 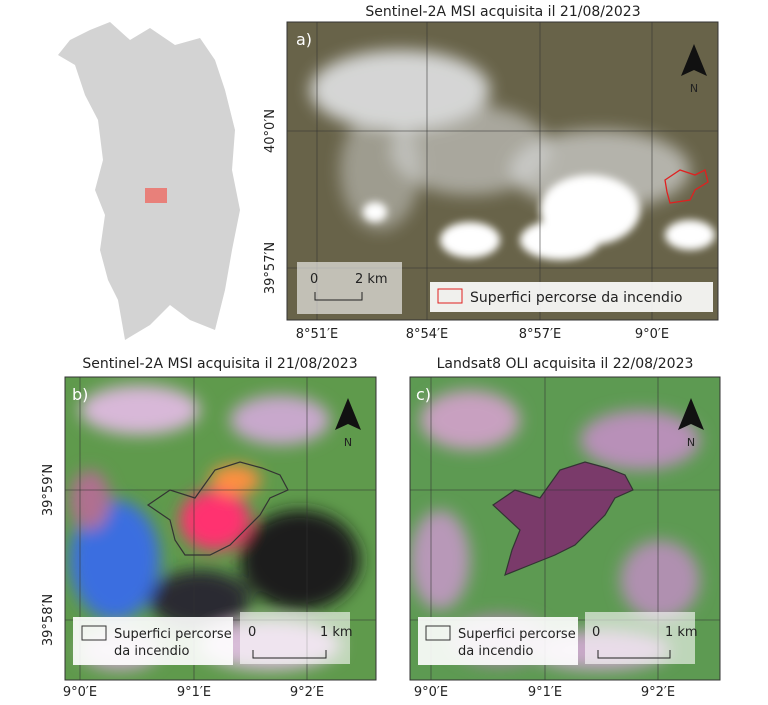 I want to click on panel-label: a), so click(x=304, y=39).